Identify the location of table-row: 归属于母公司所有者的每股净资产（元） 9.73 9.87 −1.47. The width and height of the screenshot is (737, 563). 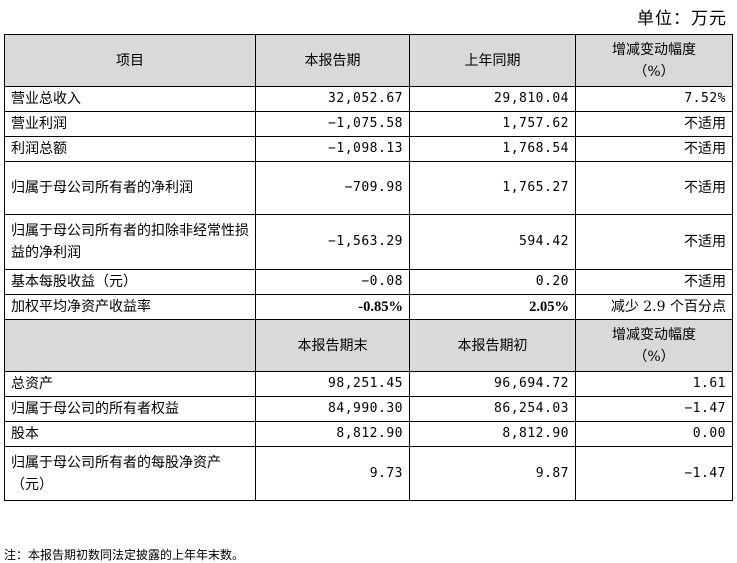
(368, 473).